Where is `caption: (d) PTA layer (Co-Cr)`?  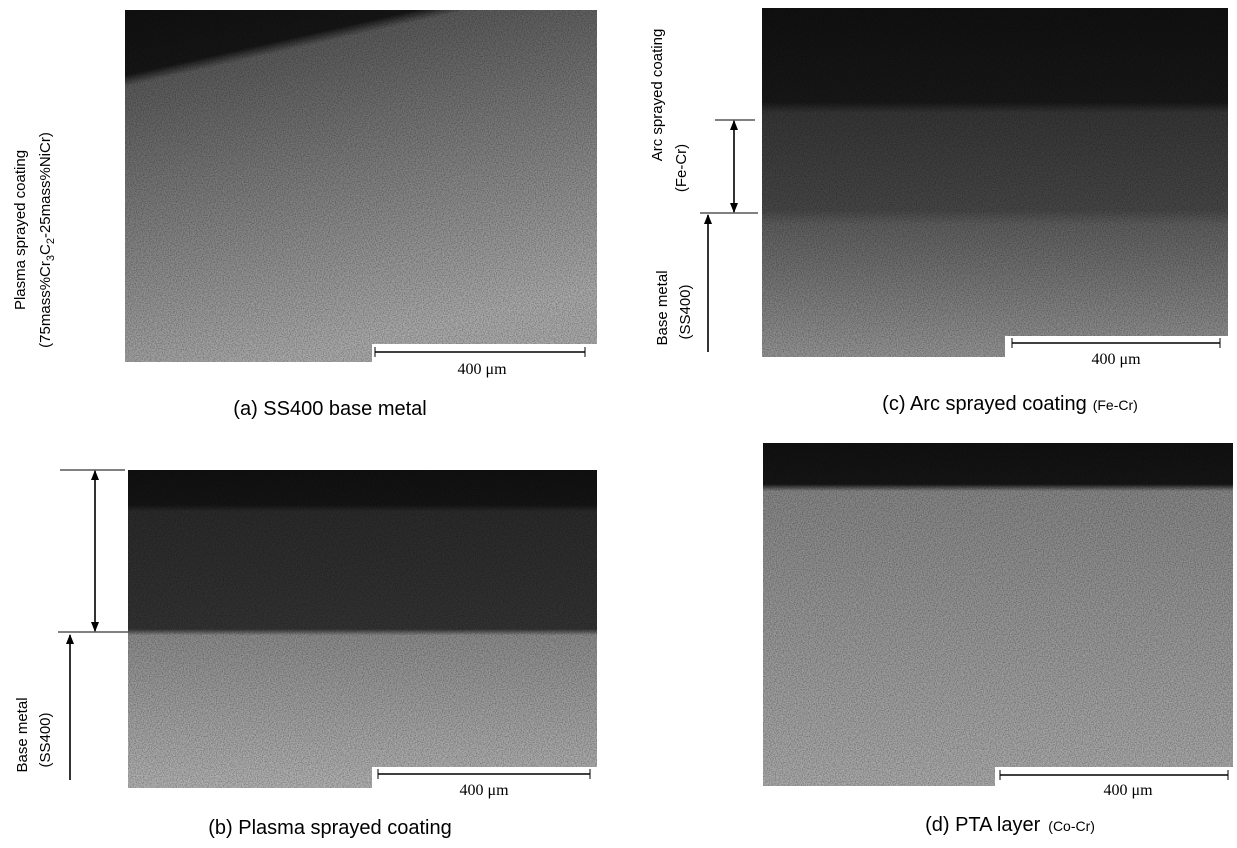 caption: (d) PTA layer (Co-Cr) is located at coordinates (1010, 825).